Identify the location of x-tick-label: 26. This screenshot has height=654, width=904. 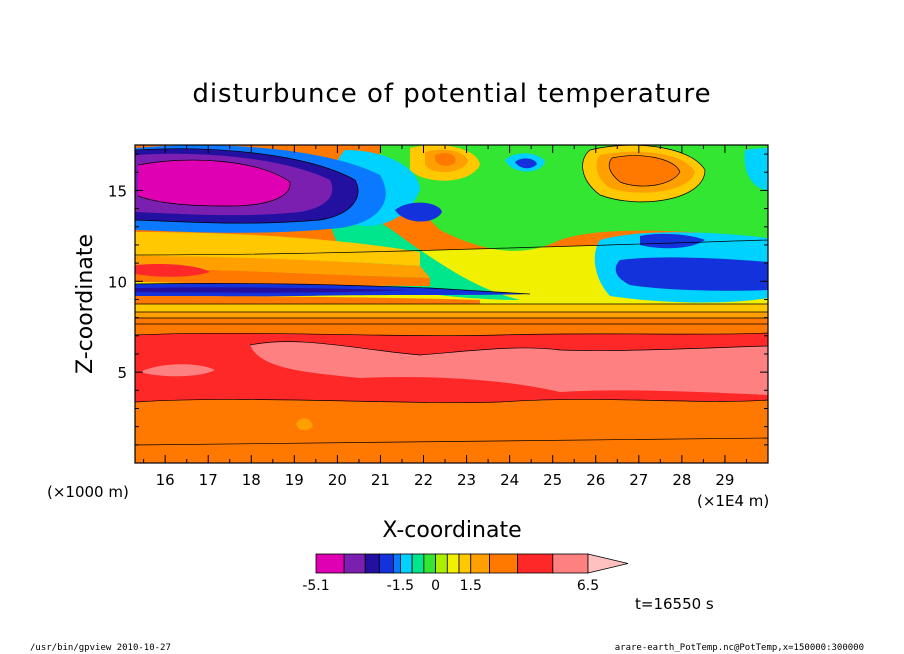
(595, 480).